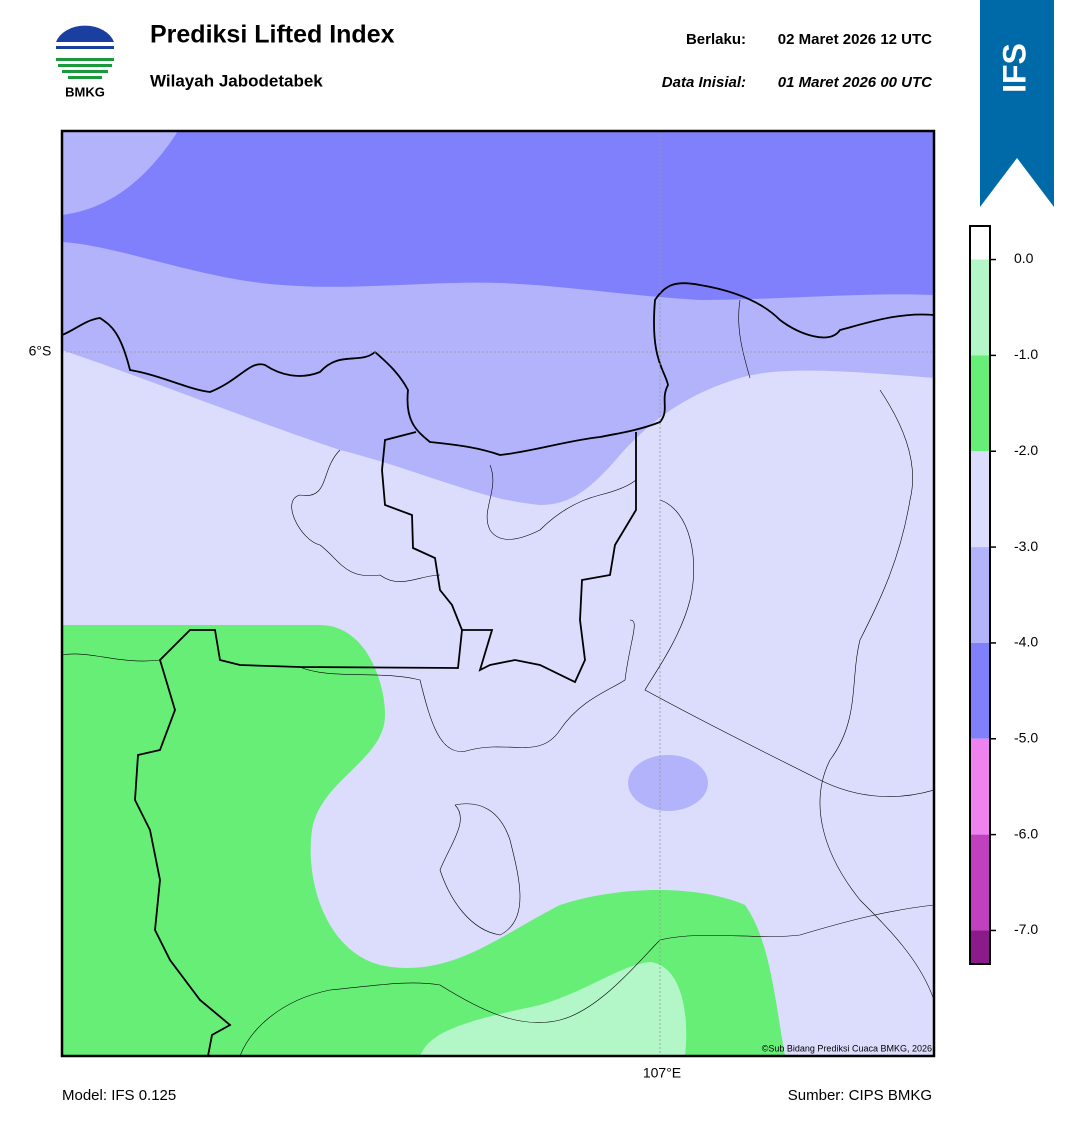  Describe the element at coordinates (1026, 354) in the screenshot. I see `colorbar-tick-label: -1.0` at that location.